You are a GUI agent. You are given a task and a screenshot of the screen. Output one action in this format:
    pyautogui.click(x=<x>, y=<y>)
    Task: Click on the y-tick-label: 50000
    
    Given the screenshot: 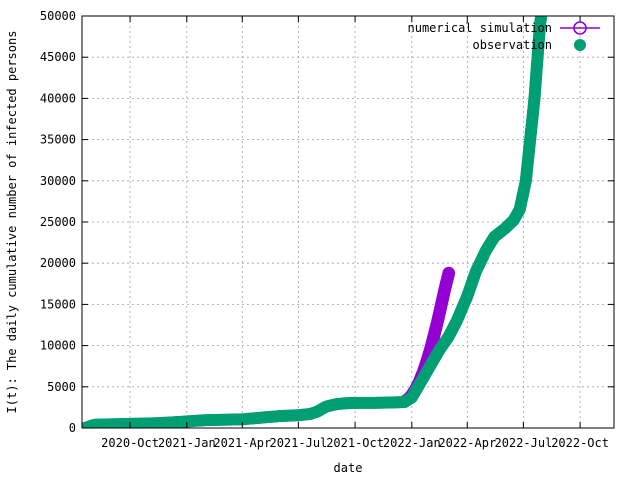 What is the action you would take?
    pyautogui.click(x=58, y=16)
    